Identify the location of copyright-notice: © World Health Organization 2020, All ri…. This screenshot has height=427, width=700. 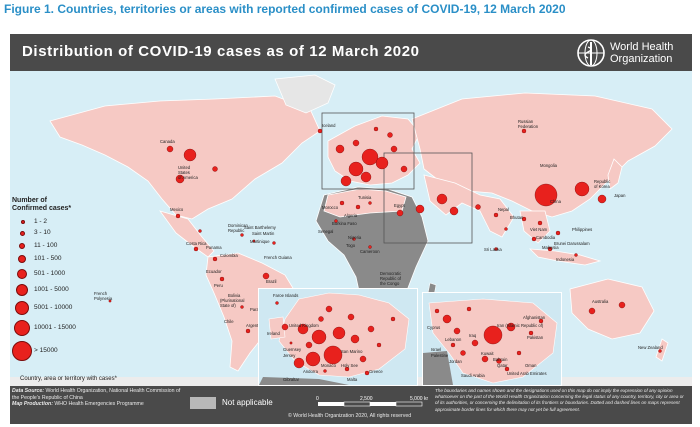
(350, 416).